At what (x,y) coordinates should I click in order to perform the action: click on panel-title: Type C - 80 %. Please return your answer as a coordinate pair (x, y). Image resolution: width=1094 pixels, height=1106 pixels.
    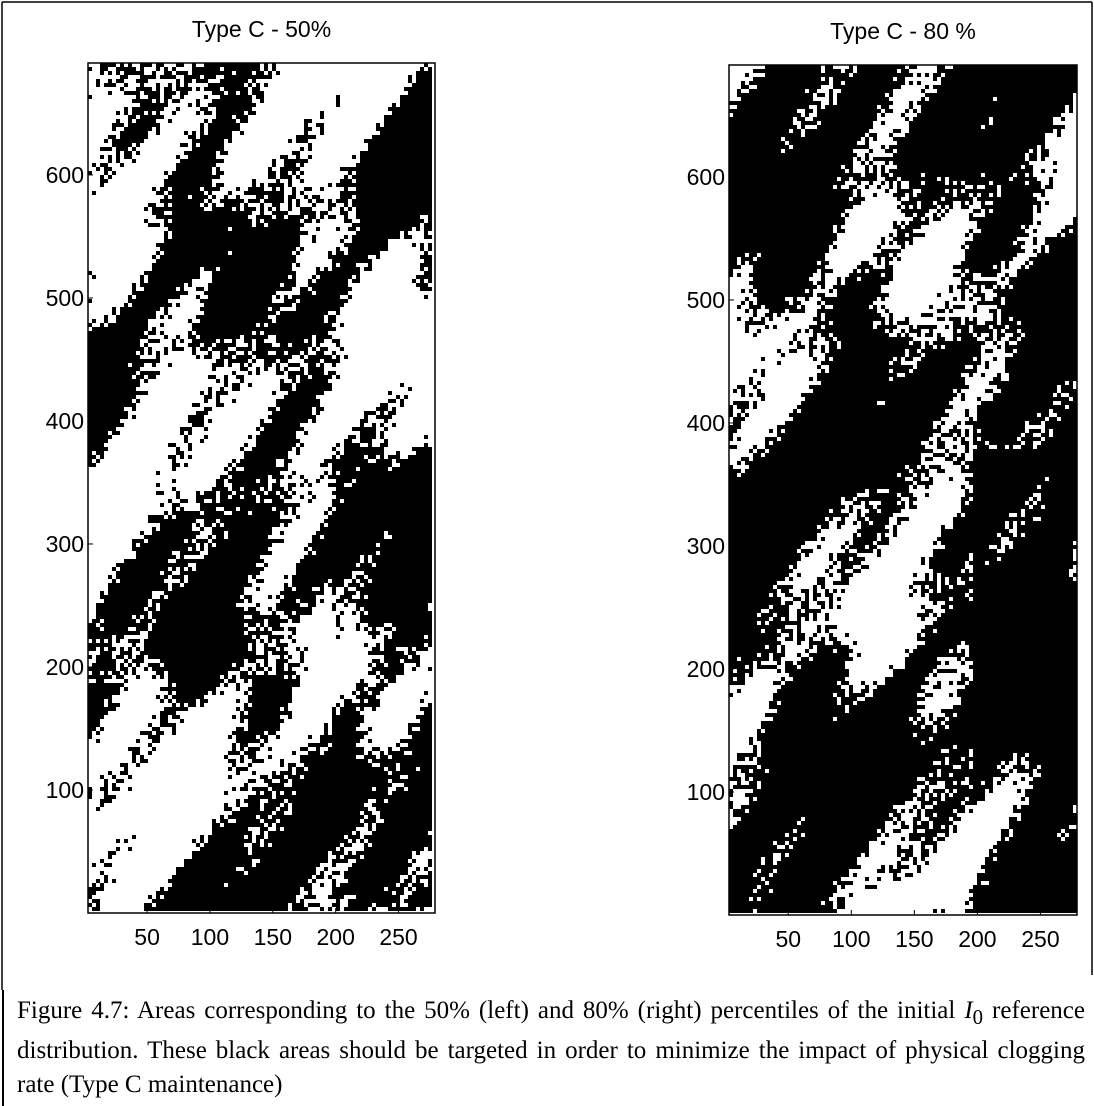
    Looking at the image, I should click on (903, 31).